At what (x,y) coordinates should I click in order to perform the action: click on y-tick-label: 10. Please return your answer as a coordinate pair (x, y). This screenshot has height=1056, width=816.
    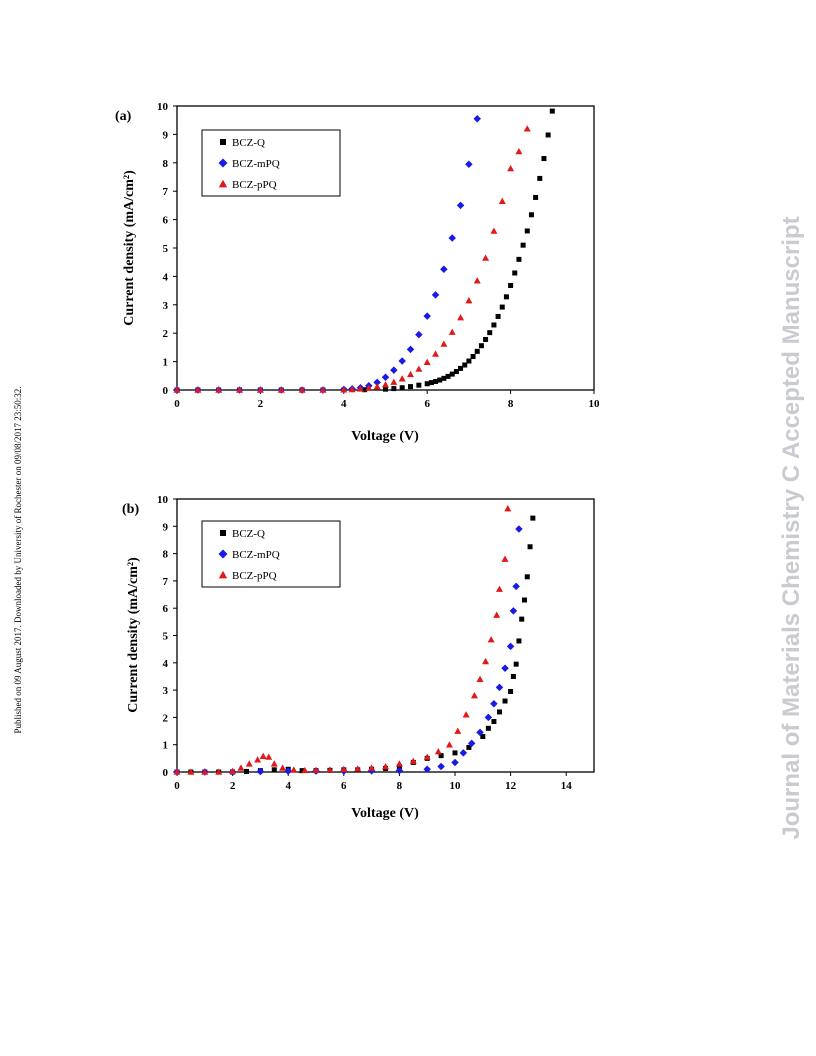
    Looking at the image, I should click on (163, 500).